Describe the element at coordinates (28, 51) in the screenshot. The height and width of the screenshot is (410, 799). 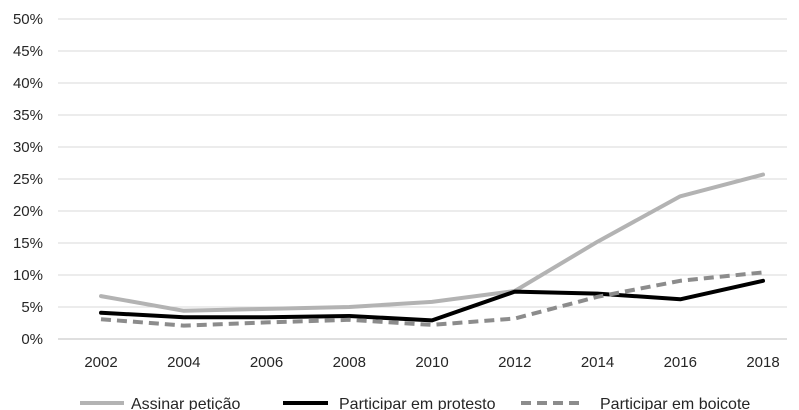
I see `y-tick-label: 45%` at that location.